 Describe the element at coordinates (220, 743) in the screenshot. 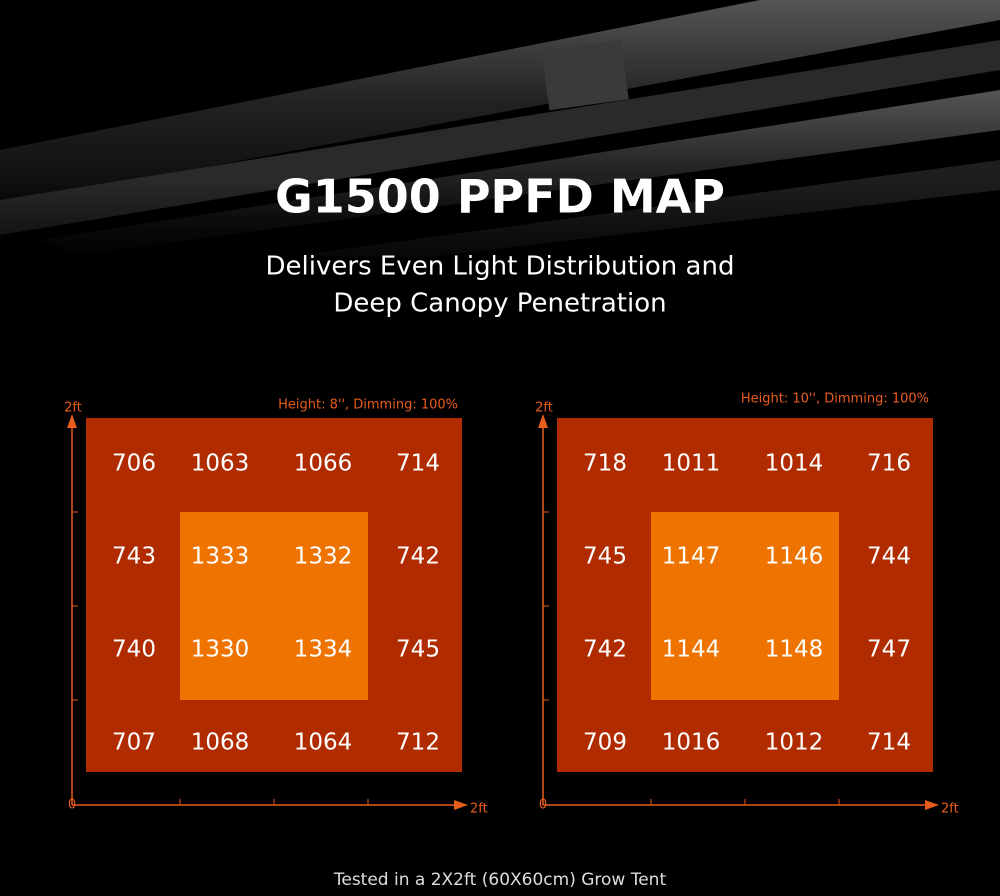

I see `ppfd-value: 1068` at that location.